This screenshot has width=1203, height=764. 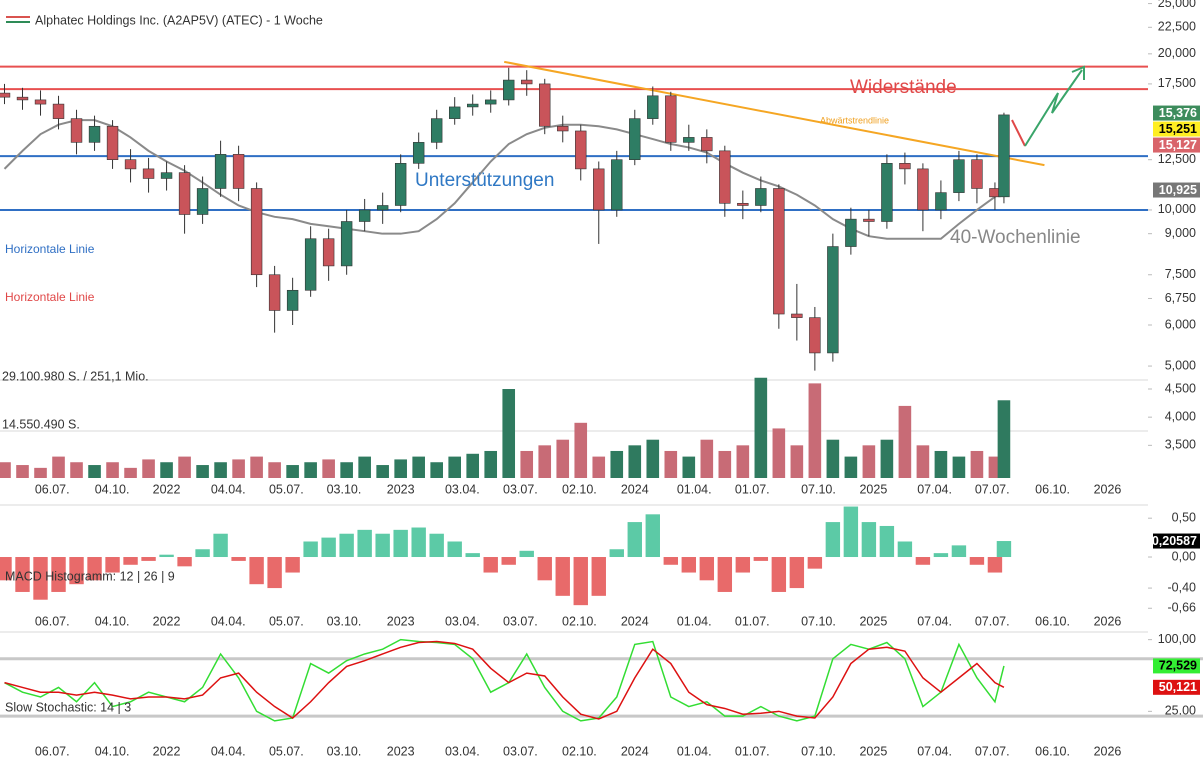 I want to click on annotation: Unterstützungen, so click(x=484, y=180).